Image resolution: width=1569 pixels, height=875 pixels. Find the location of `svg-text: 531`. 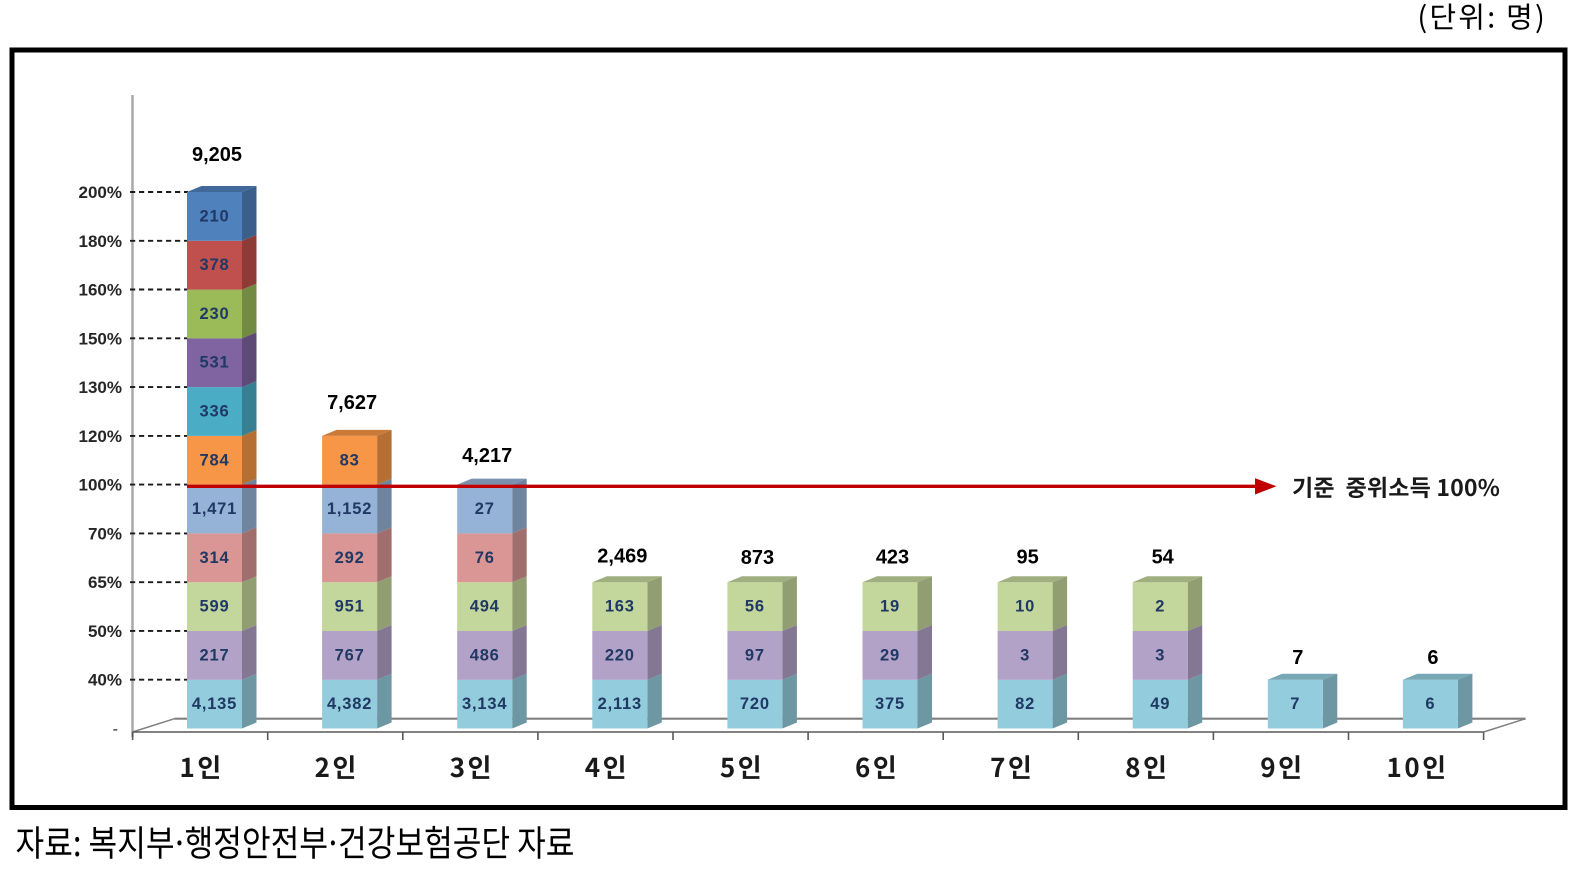

svg-text: 531 is located at coordinates (215, 363).